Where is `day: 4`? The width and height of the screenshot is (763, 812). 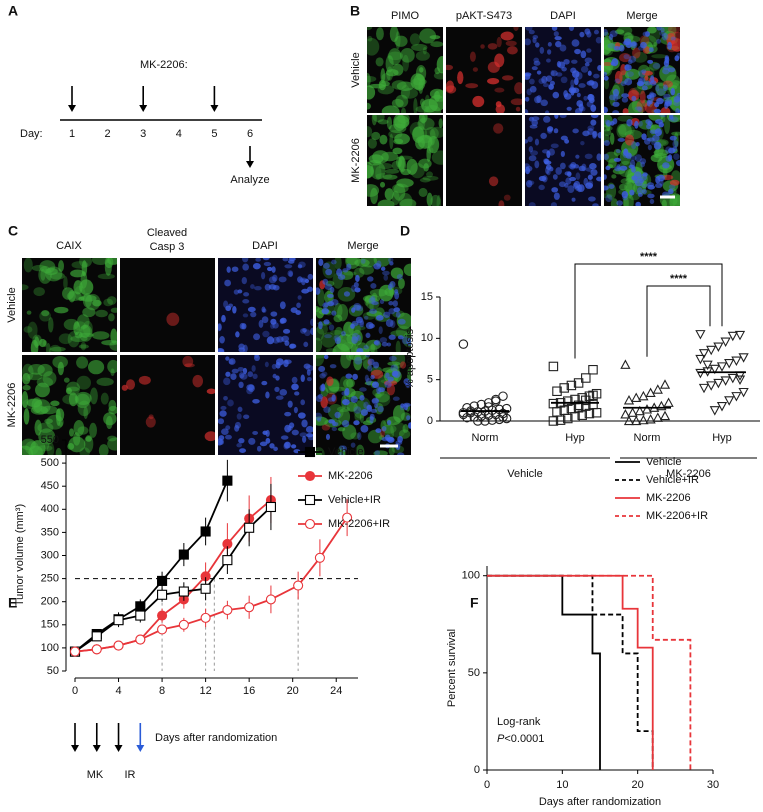 day: 4 is located at coordinates (179, 134).